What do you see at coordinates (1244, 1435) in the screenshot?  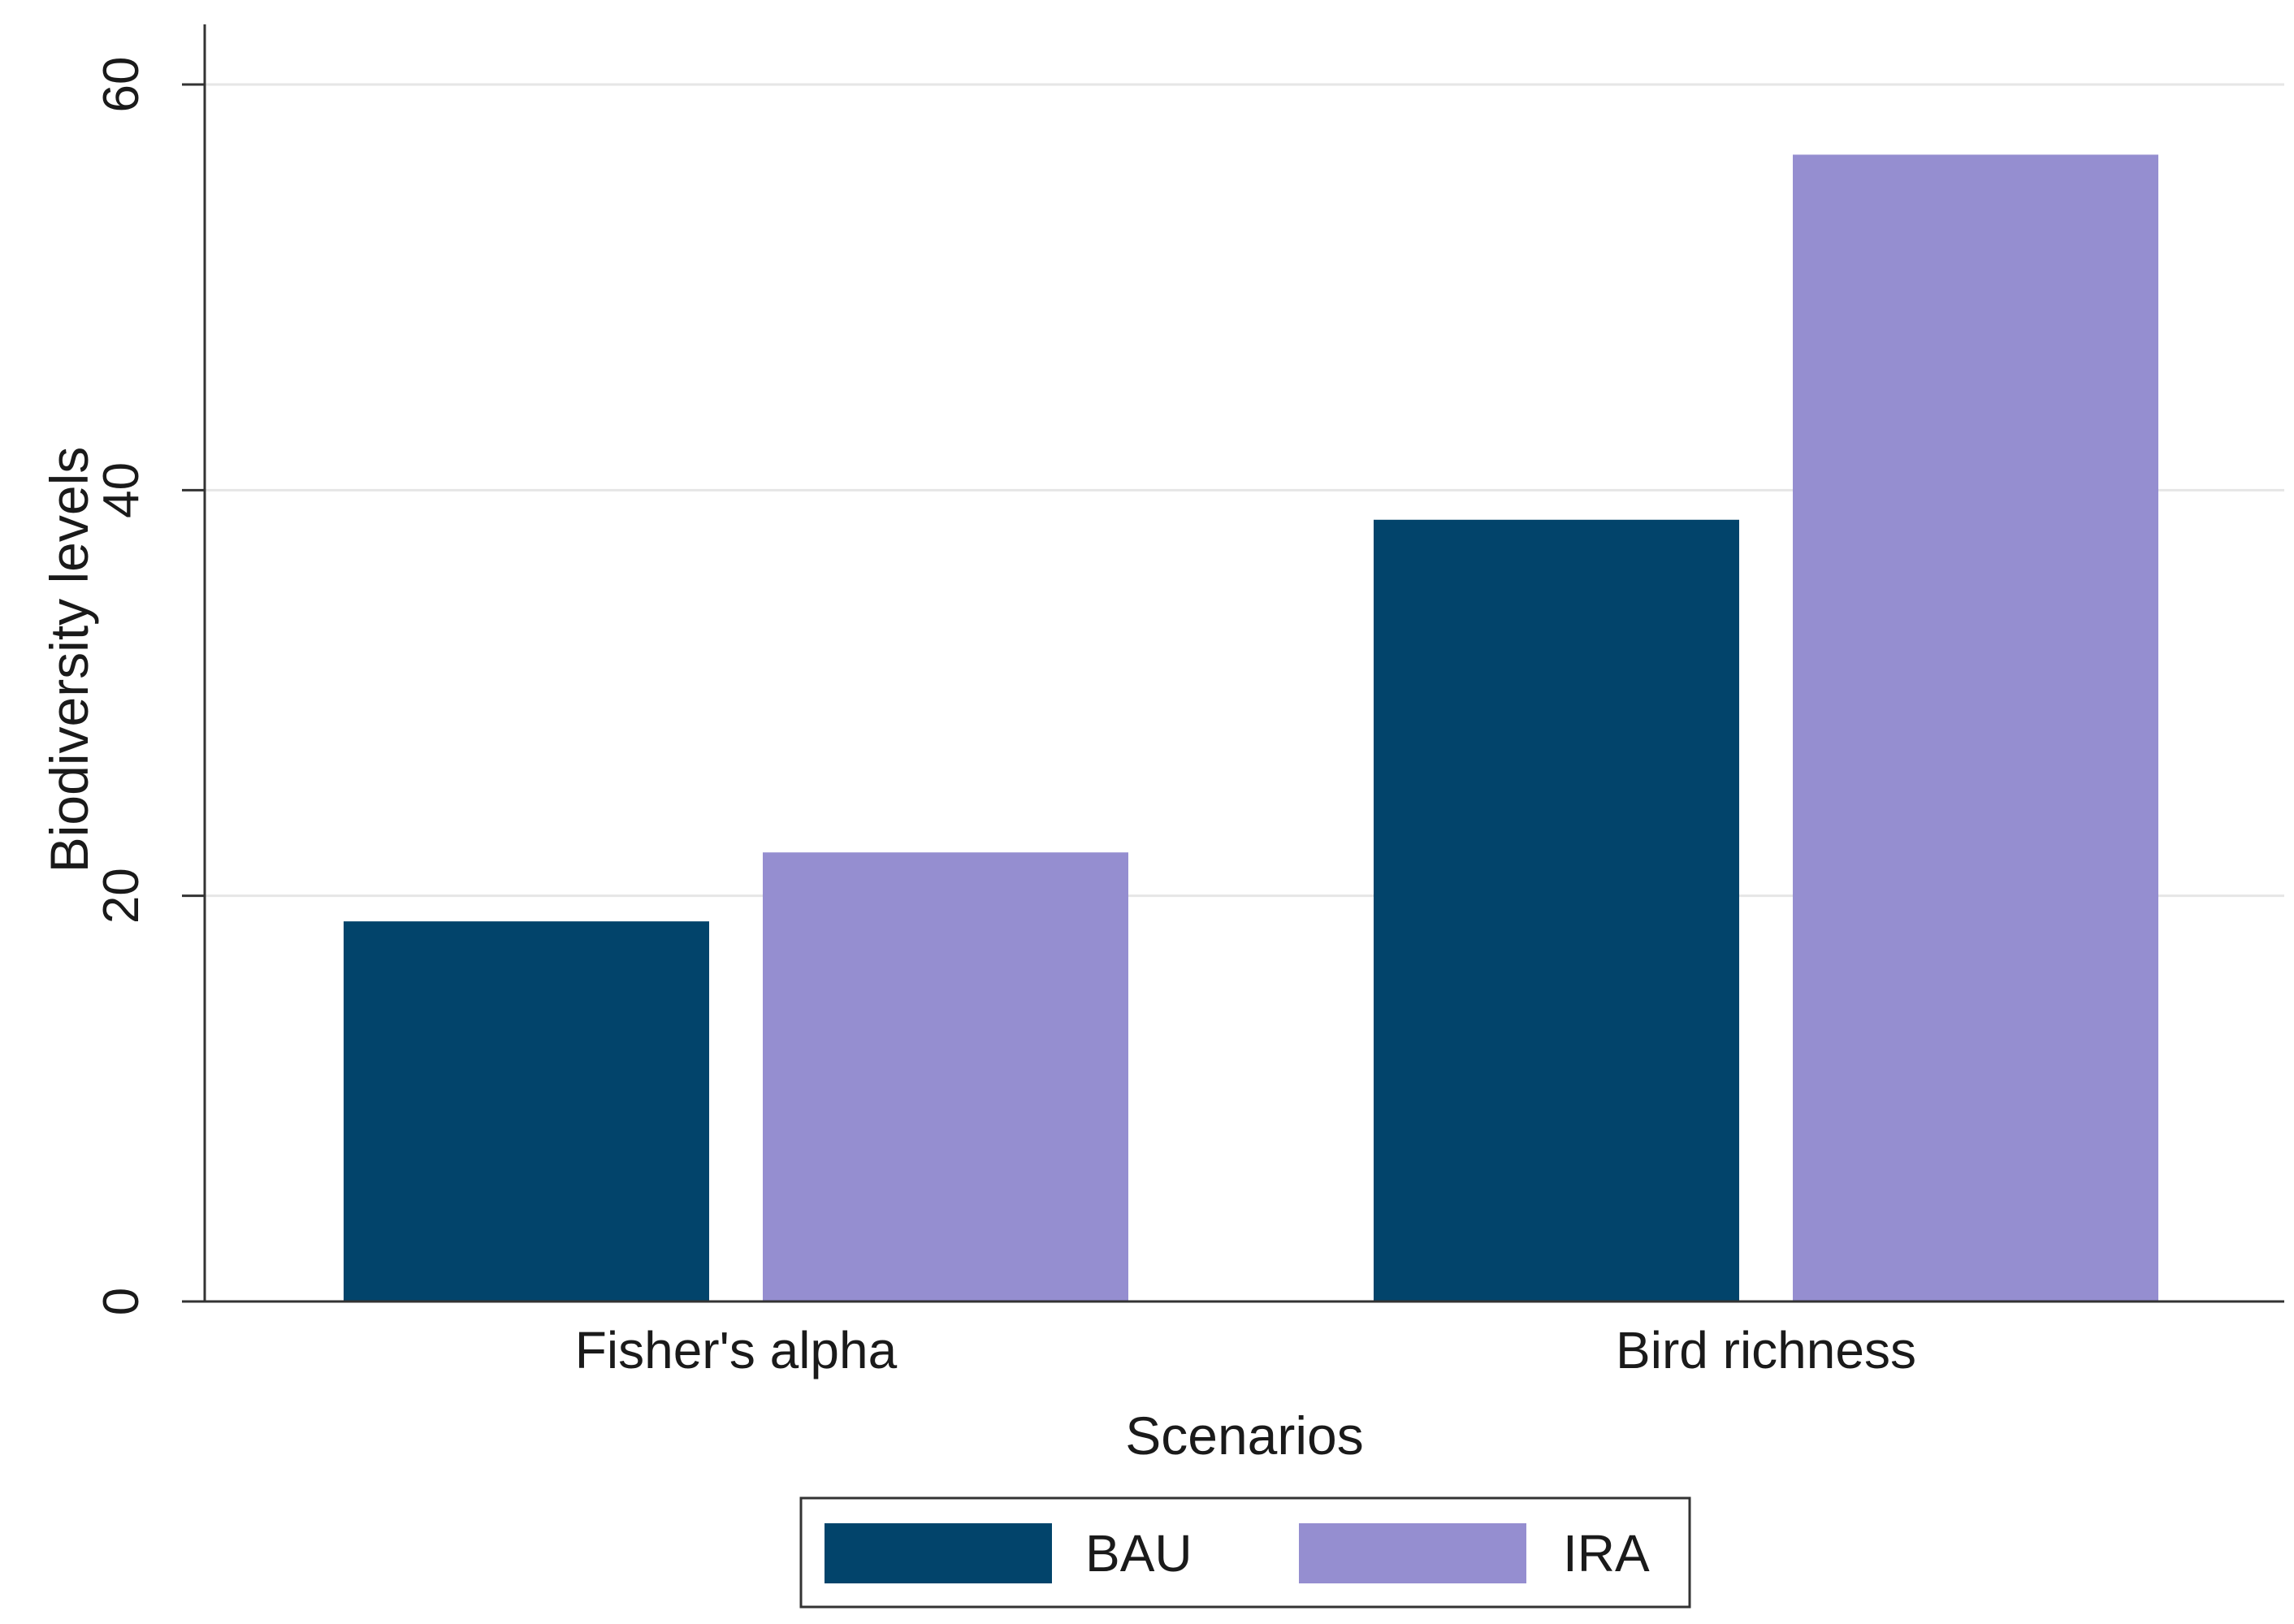 I see `x-axis-title: Scenarios` at bounding box center [1244, 1435].